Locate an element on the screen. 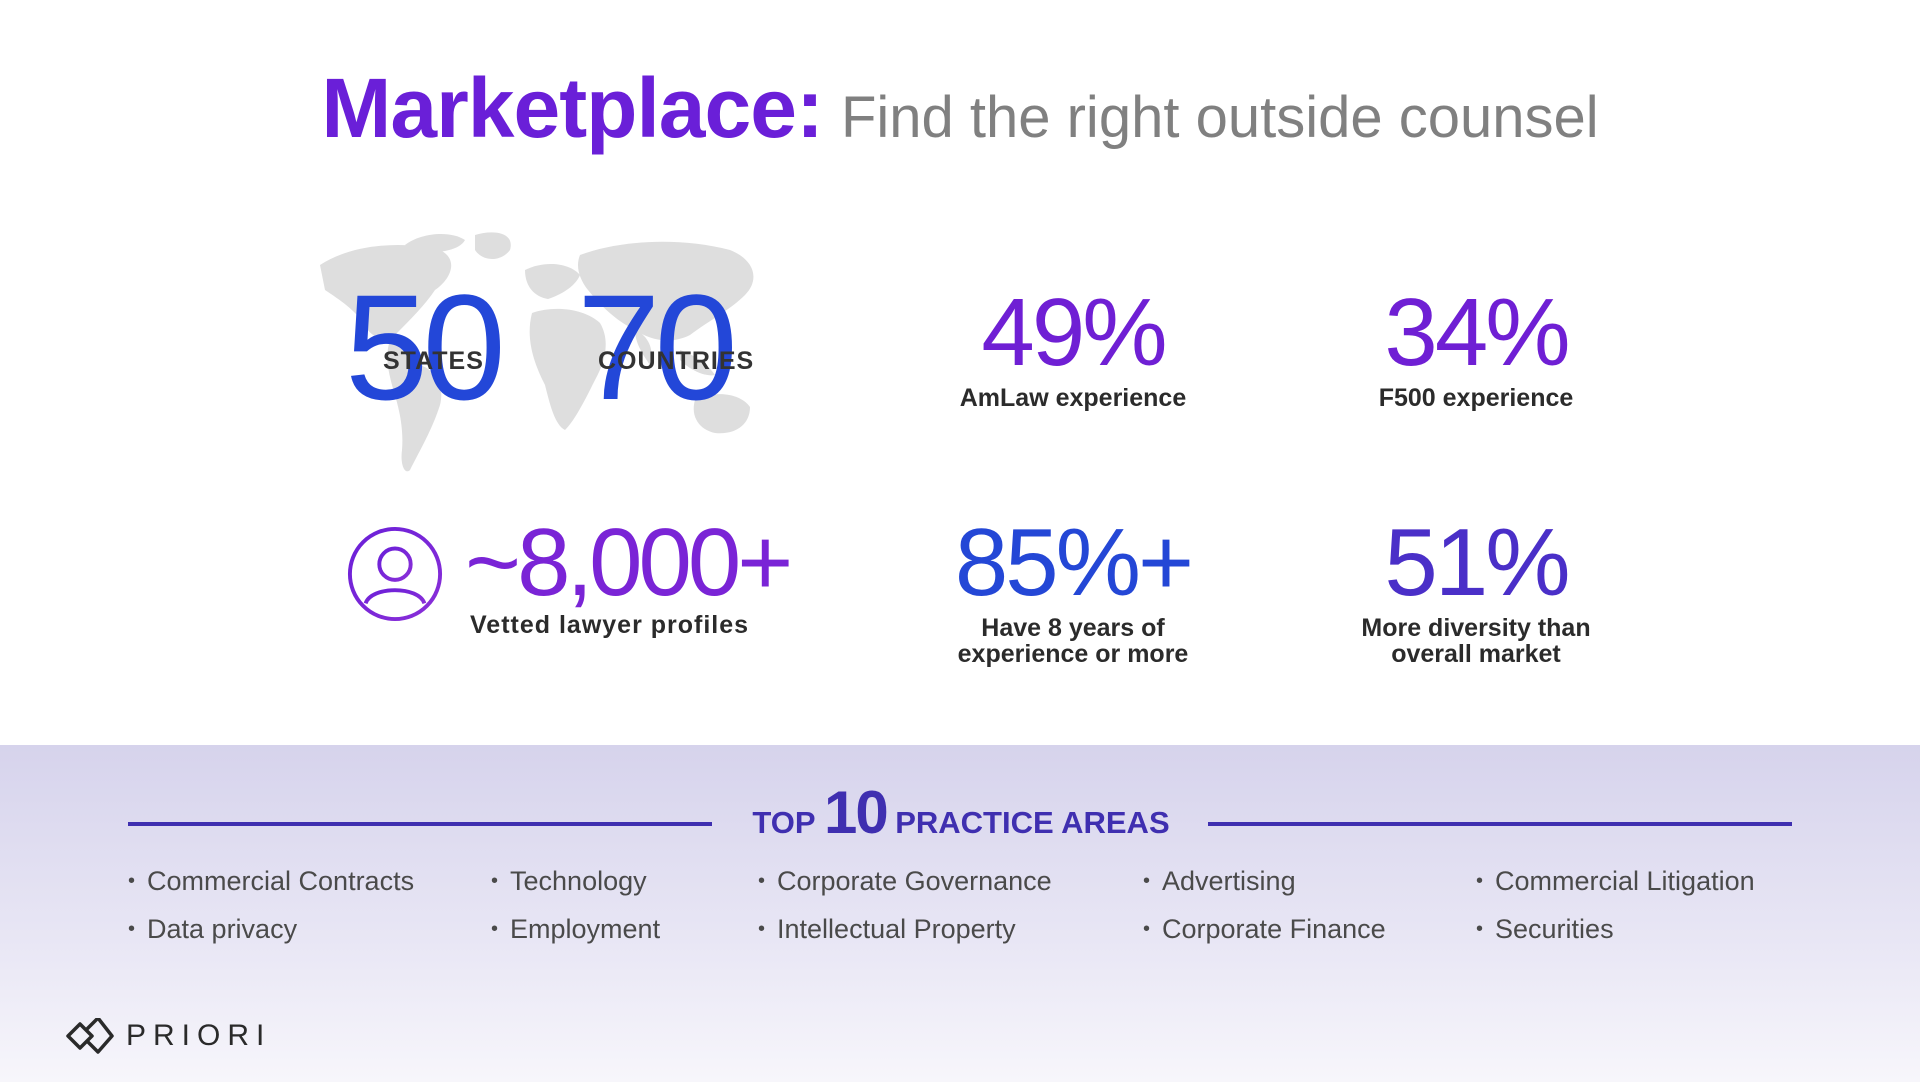 The image size is (1920, 1082). user-profile-icon is located at coordinates (395, 574).